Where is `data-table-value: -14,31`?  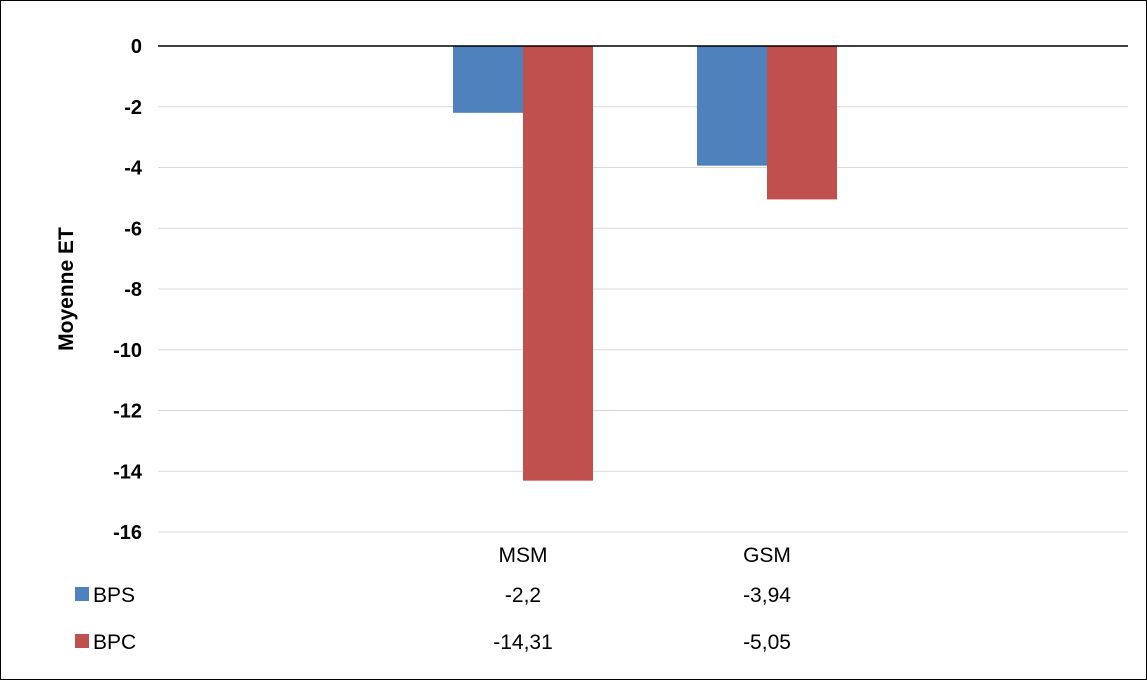 data-table-value: -14,31 is located at coordinates (523, 642).